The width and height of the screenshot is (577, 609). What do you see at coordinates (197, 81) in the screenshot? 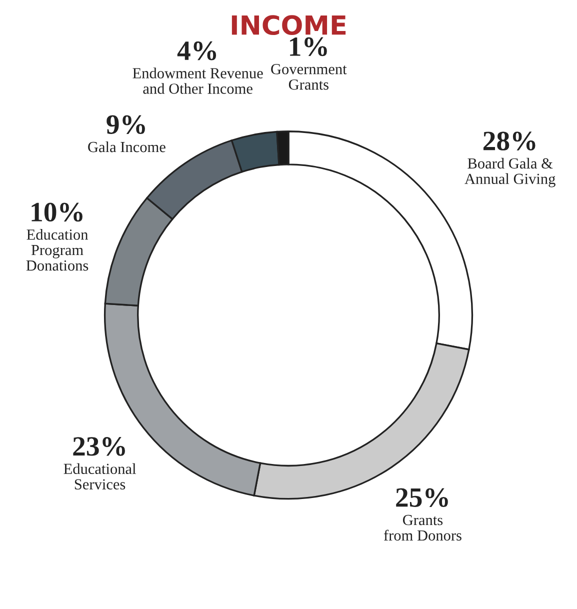
I see `slice-label: Endowment Revenue and Other Income` at bounding box center [197, 81].